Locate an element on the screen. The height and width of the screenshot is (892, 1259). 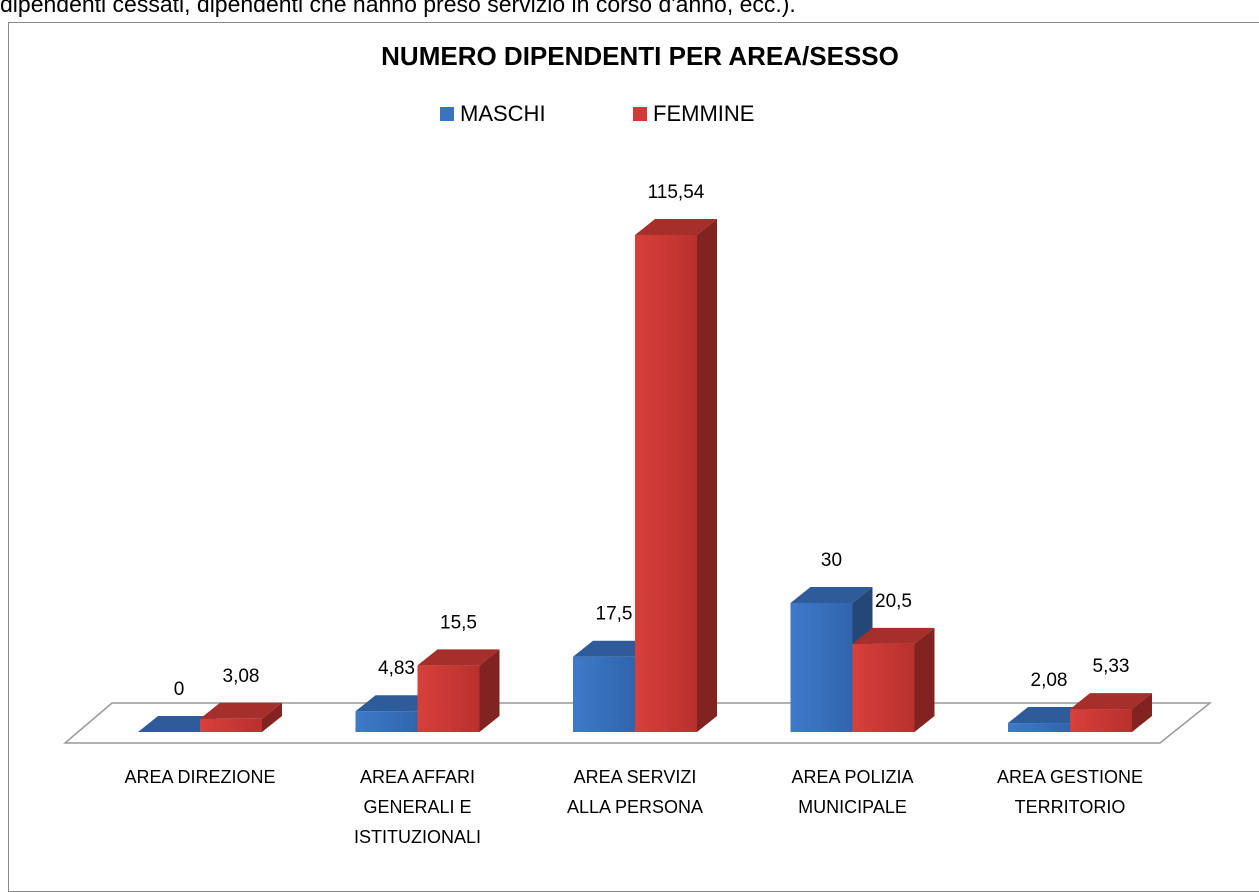
data-label: 17,5 is located at coordinates (614, 614).